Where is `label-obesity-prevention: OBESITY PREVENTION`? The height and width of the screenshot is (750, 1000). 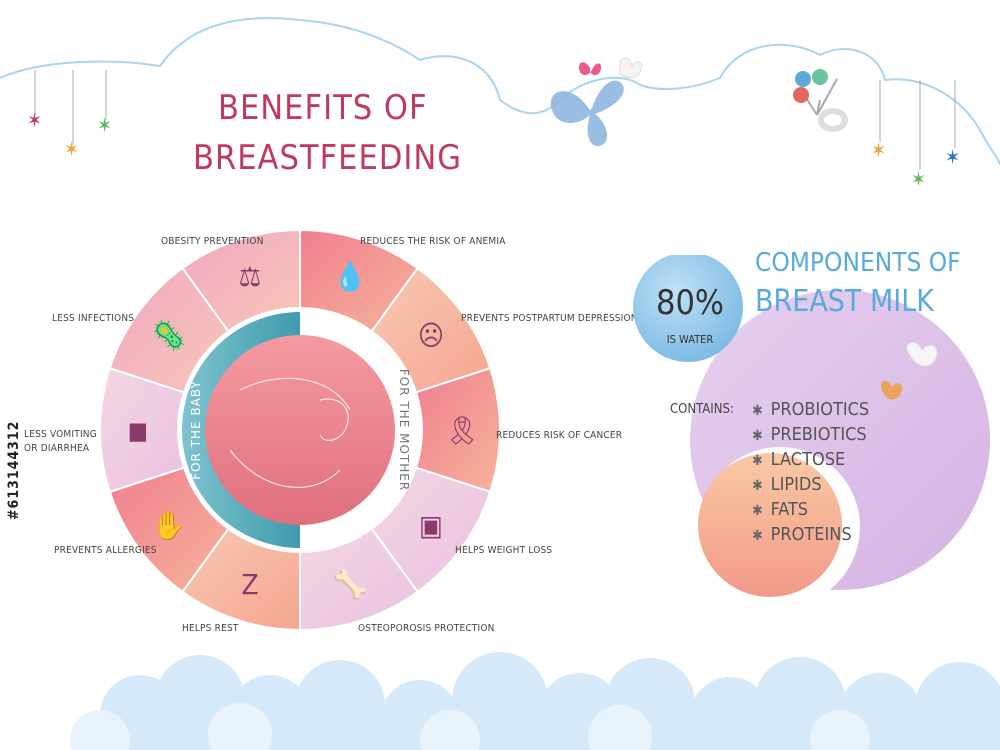
label-obesity-prevention: OBESITY PREVENTION is located at coordinates (212, 241).